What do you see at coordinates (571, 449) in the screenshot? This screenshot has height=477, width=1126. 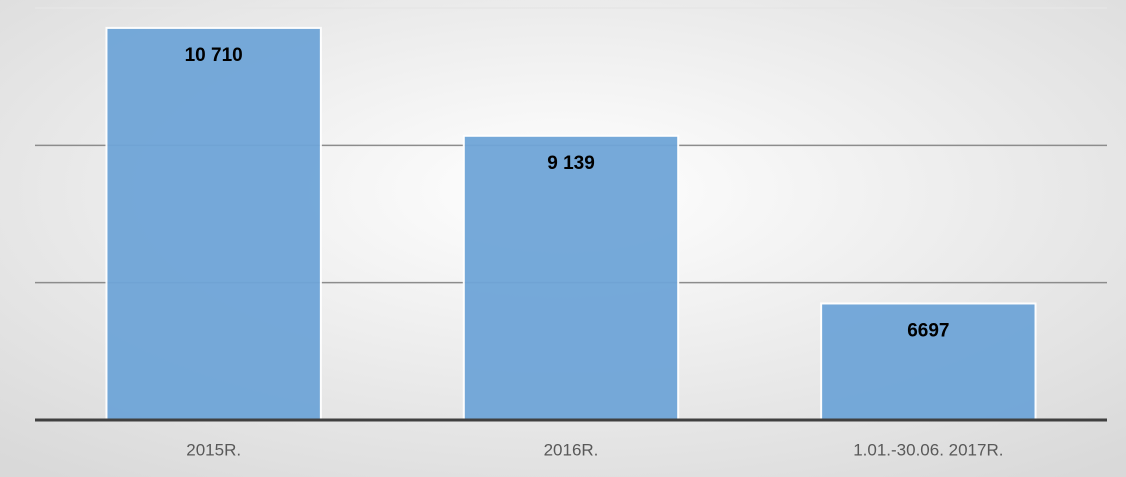 I see `x-tick-label: 2016R.` at bounding box center [571, 449].